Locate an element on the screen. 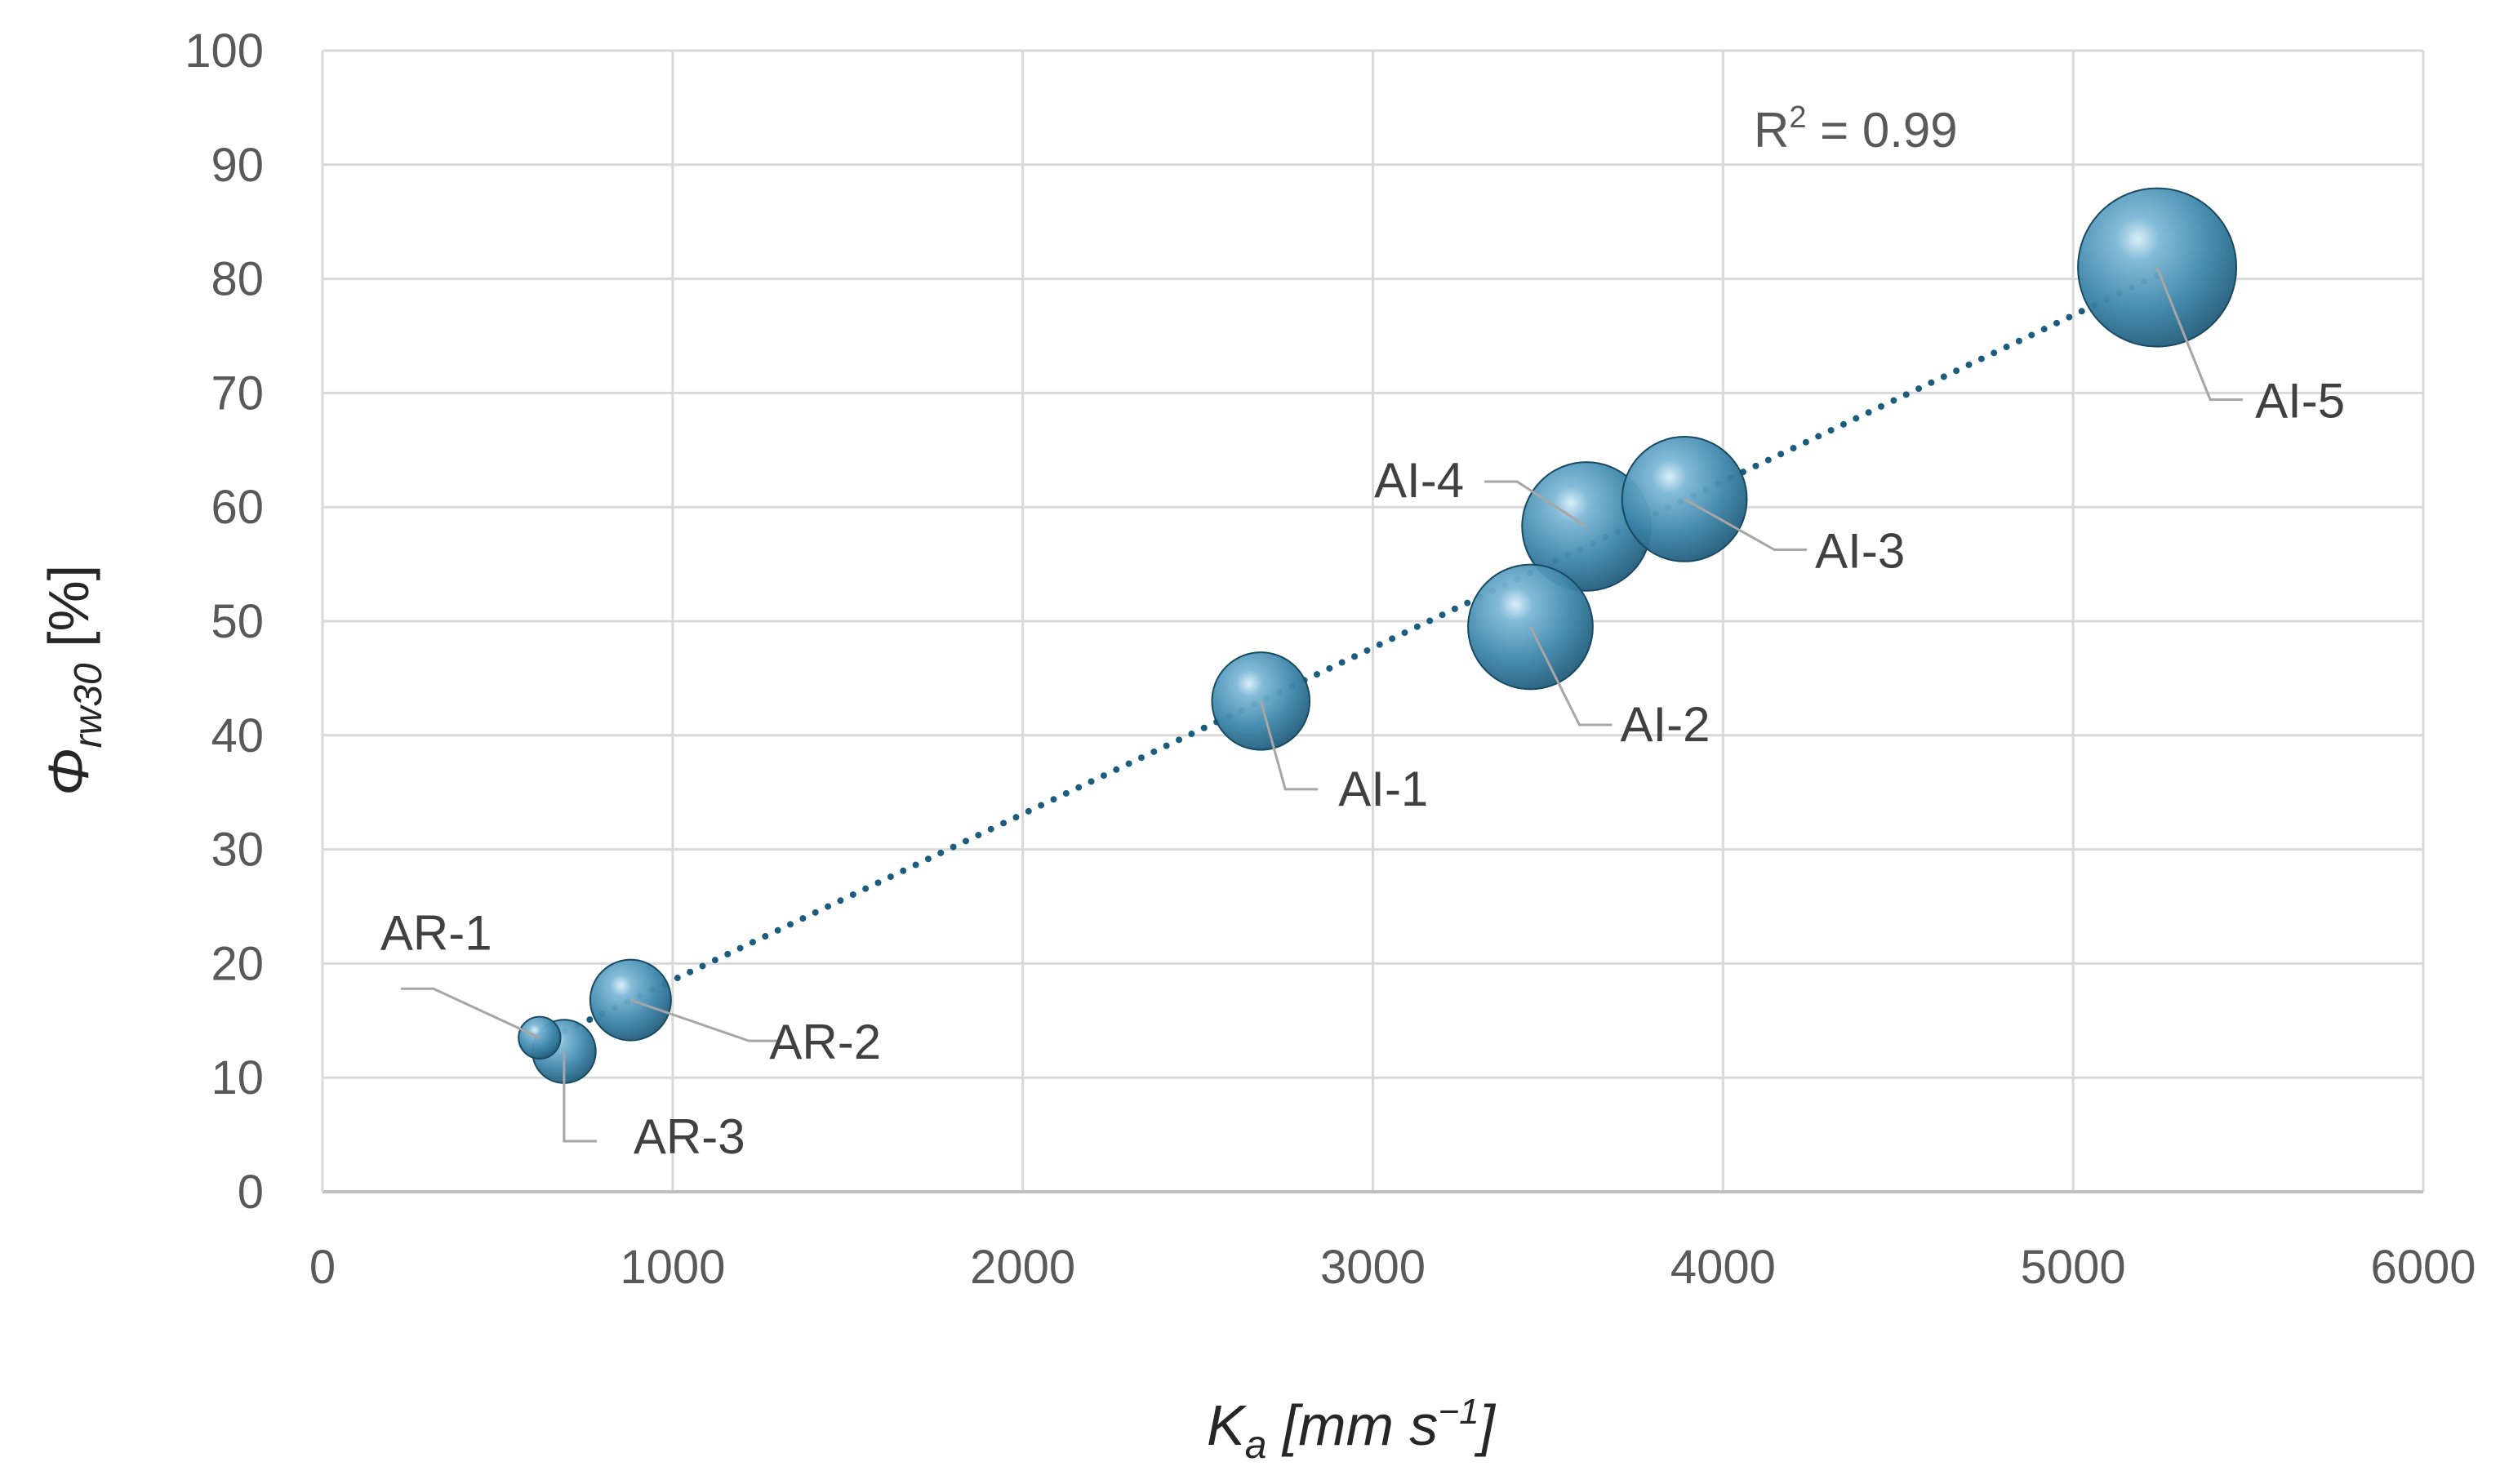 The width and height of the screenshot is (2500, 1484). y-tick-label: 80 is located at coordinates (238, 279).